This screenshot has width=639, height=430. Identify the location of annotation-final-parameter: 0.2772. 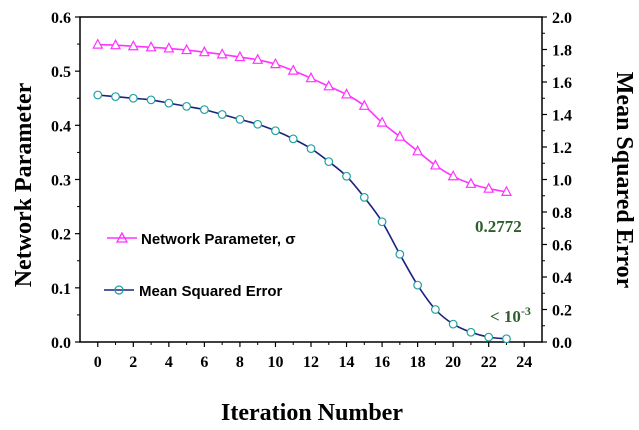
(498, 226).